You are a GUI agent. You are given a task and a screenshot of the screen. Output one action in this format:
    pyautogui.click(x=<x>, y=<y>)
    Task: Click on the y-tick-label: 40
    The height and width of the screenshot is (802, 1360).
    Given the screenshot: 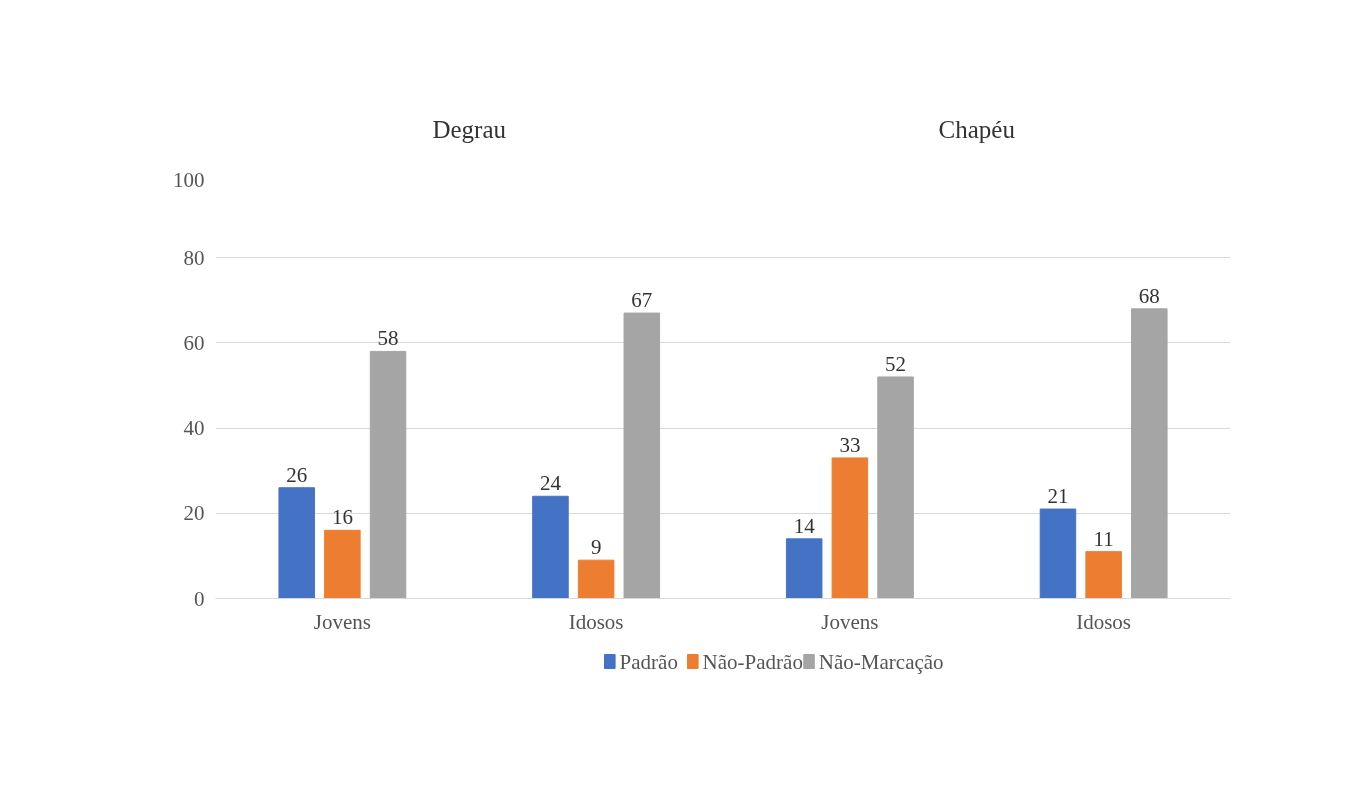 What is the action you would take?
    pyautogui.click(x=194, y=428)
    